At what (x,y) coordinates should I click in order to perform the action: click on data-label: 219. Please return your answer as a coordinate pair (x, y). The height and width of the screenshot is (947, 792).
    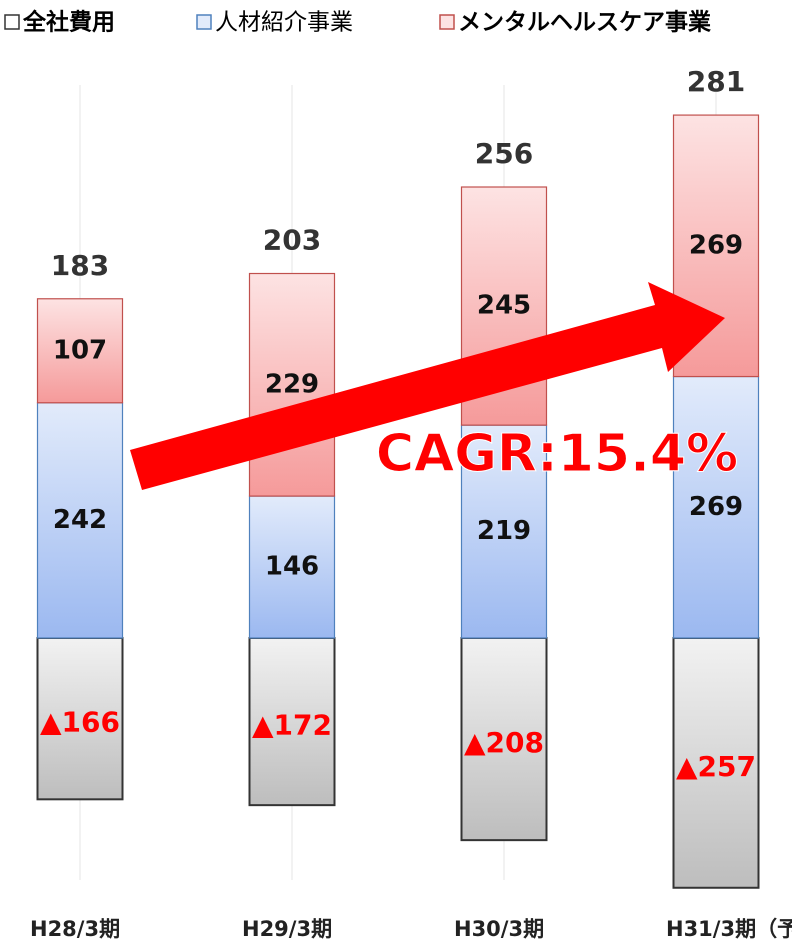
    Looking at the image, I should click on (504, 531).